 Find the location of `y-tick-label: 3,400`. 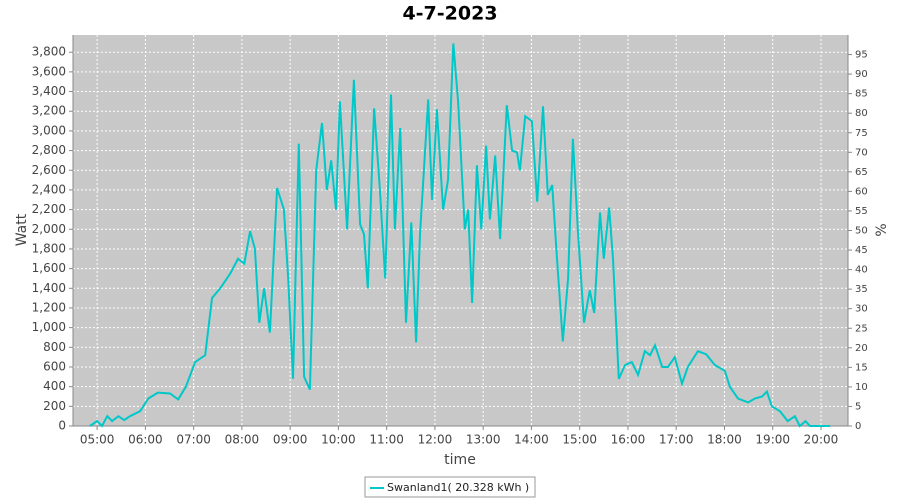

y-tick-label: 3,400 is located at coordinates (49, 91).